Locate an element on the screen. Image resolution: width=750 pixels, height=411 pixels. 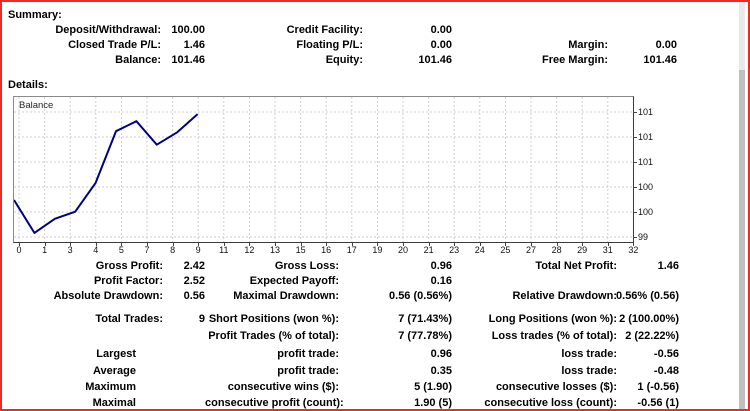
x-axis-tick-label: 12 is located at coordinates (249, 250).